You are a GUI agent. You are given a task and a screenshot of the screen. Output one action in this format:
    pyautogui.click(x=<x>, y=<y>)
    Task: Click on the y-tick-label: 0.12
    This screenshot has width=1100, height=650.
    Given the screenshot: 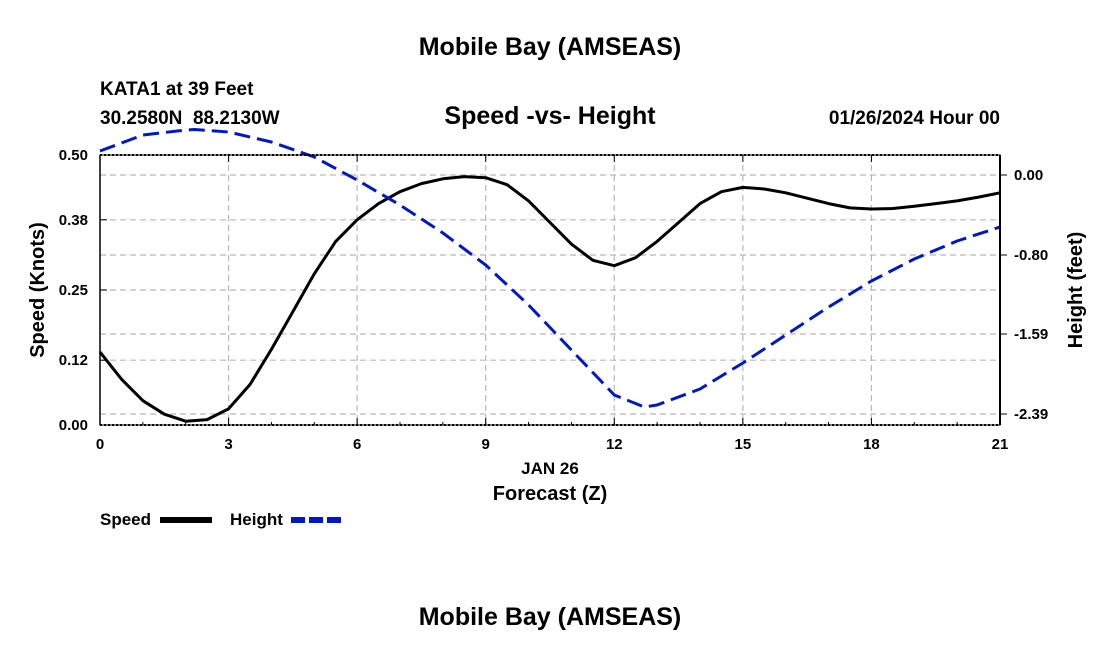 What is the action you would take?
    pyautogui.click(x=73, y=360)
    